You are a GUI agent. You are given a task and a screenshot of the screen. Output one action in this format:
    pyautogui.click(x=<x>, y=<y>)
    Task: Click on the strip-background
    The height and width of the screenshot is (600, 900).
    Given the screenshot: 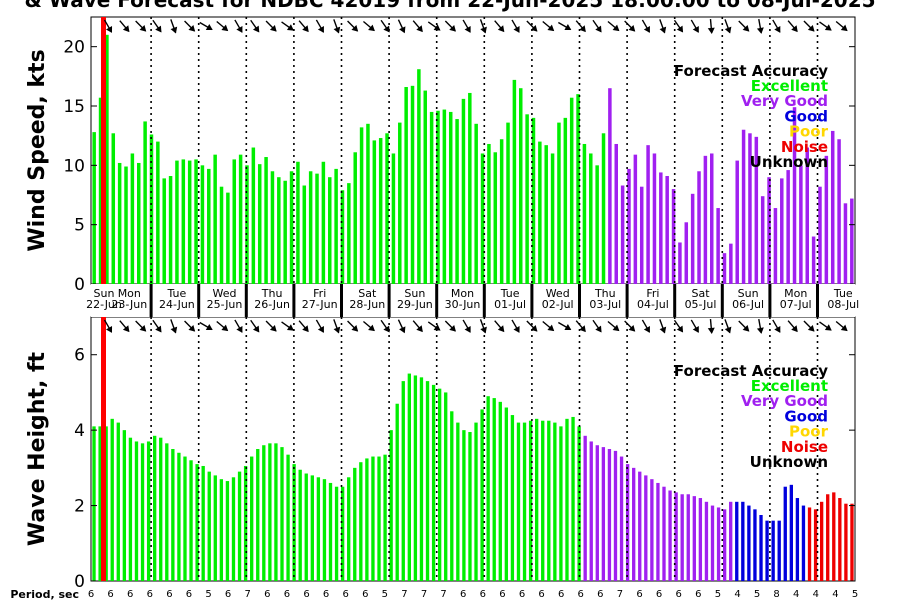 What is the action you would take?
    pyautogui.click(x=473, y=300)
    